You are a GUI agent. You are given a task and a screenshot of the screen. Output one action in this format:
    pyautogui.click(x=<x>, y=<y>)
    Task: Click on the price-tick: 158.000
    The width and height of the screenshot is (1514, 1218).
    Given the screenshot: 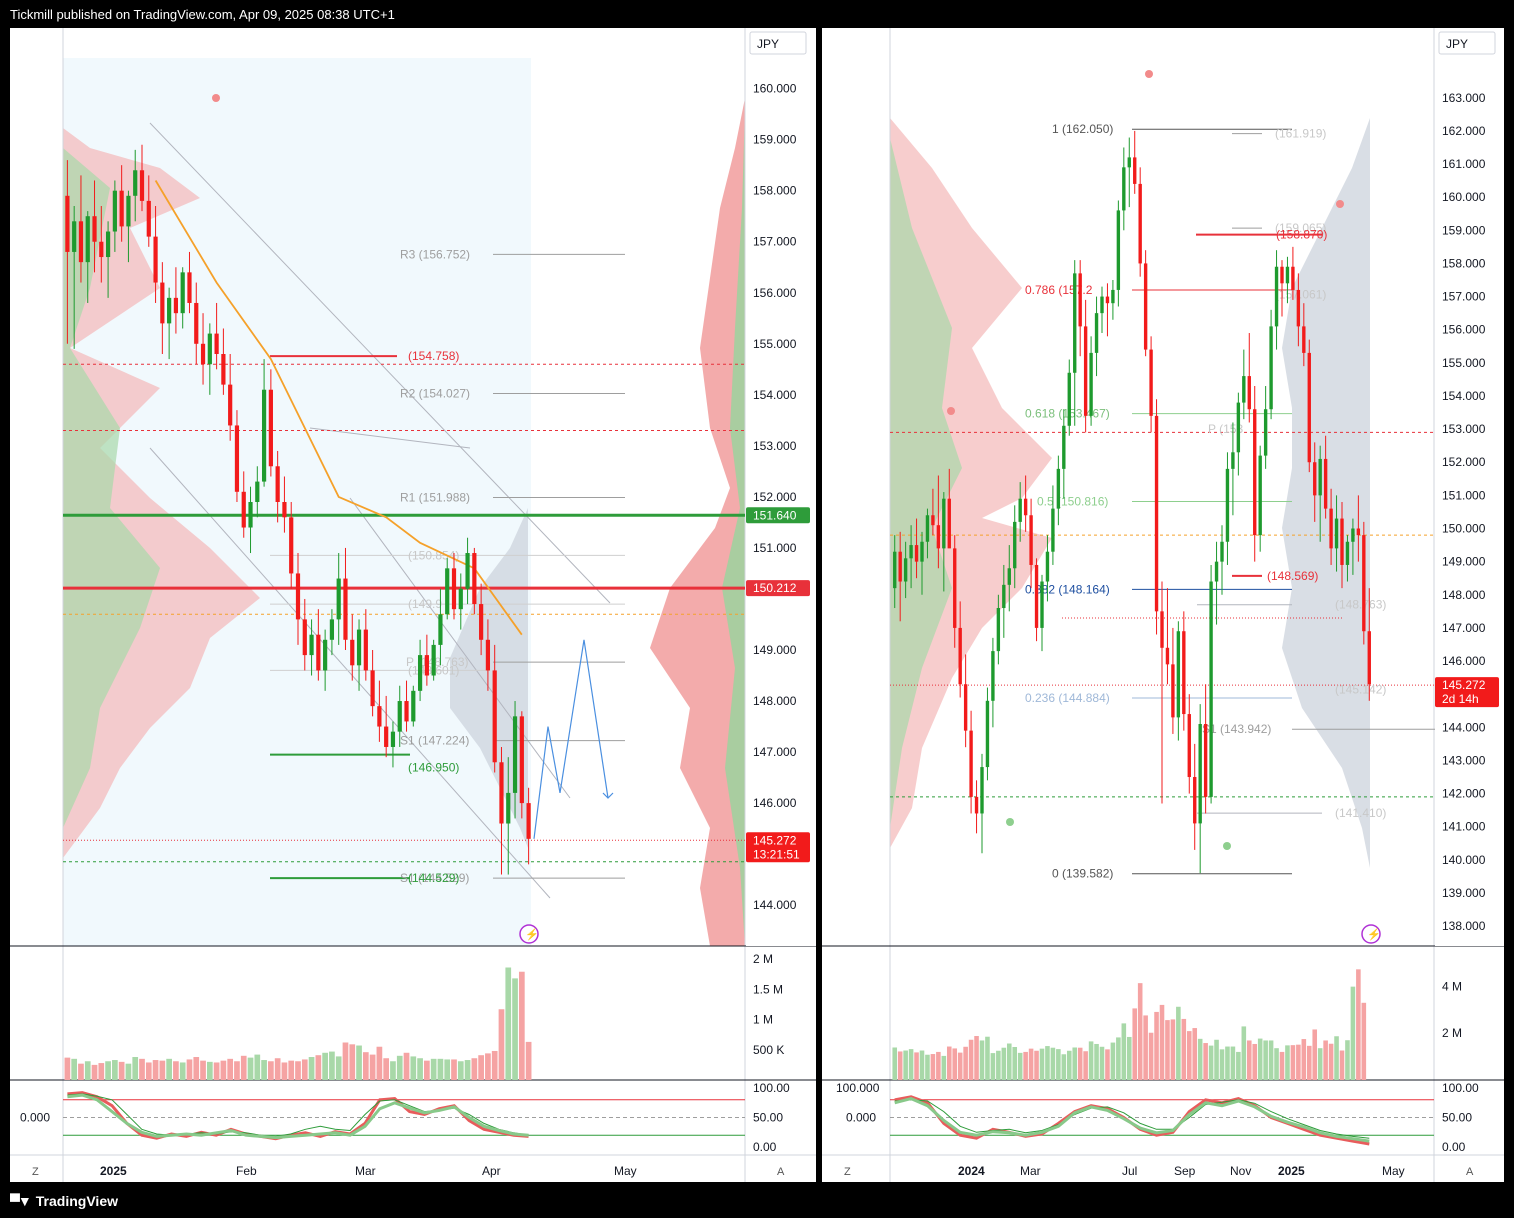 What is the action you would take?
    pyautogui.click(x=775, y=191)
    